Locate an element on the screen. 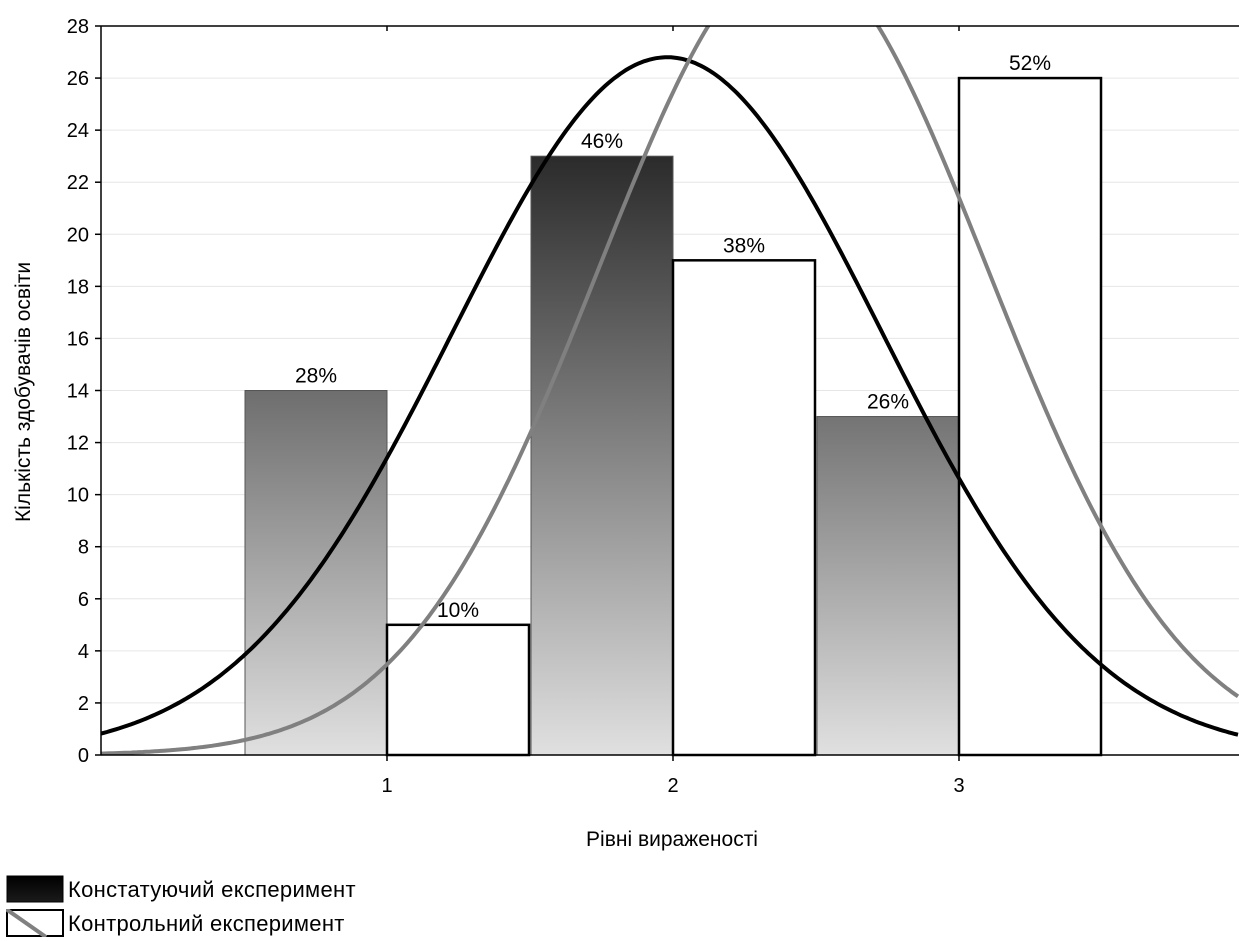 The width and height of the screenshot is (1239, 941). y-tick-label: 14 is located at coordinates (78, 392).